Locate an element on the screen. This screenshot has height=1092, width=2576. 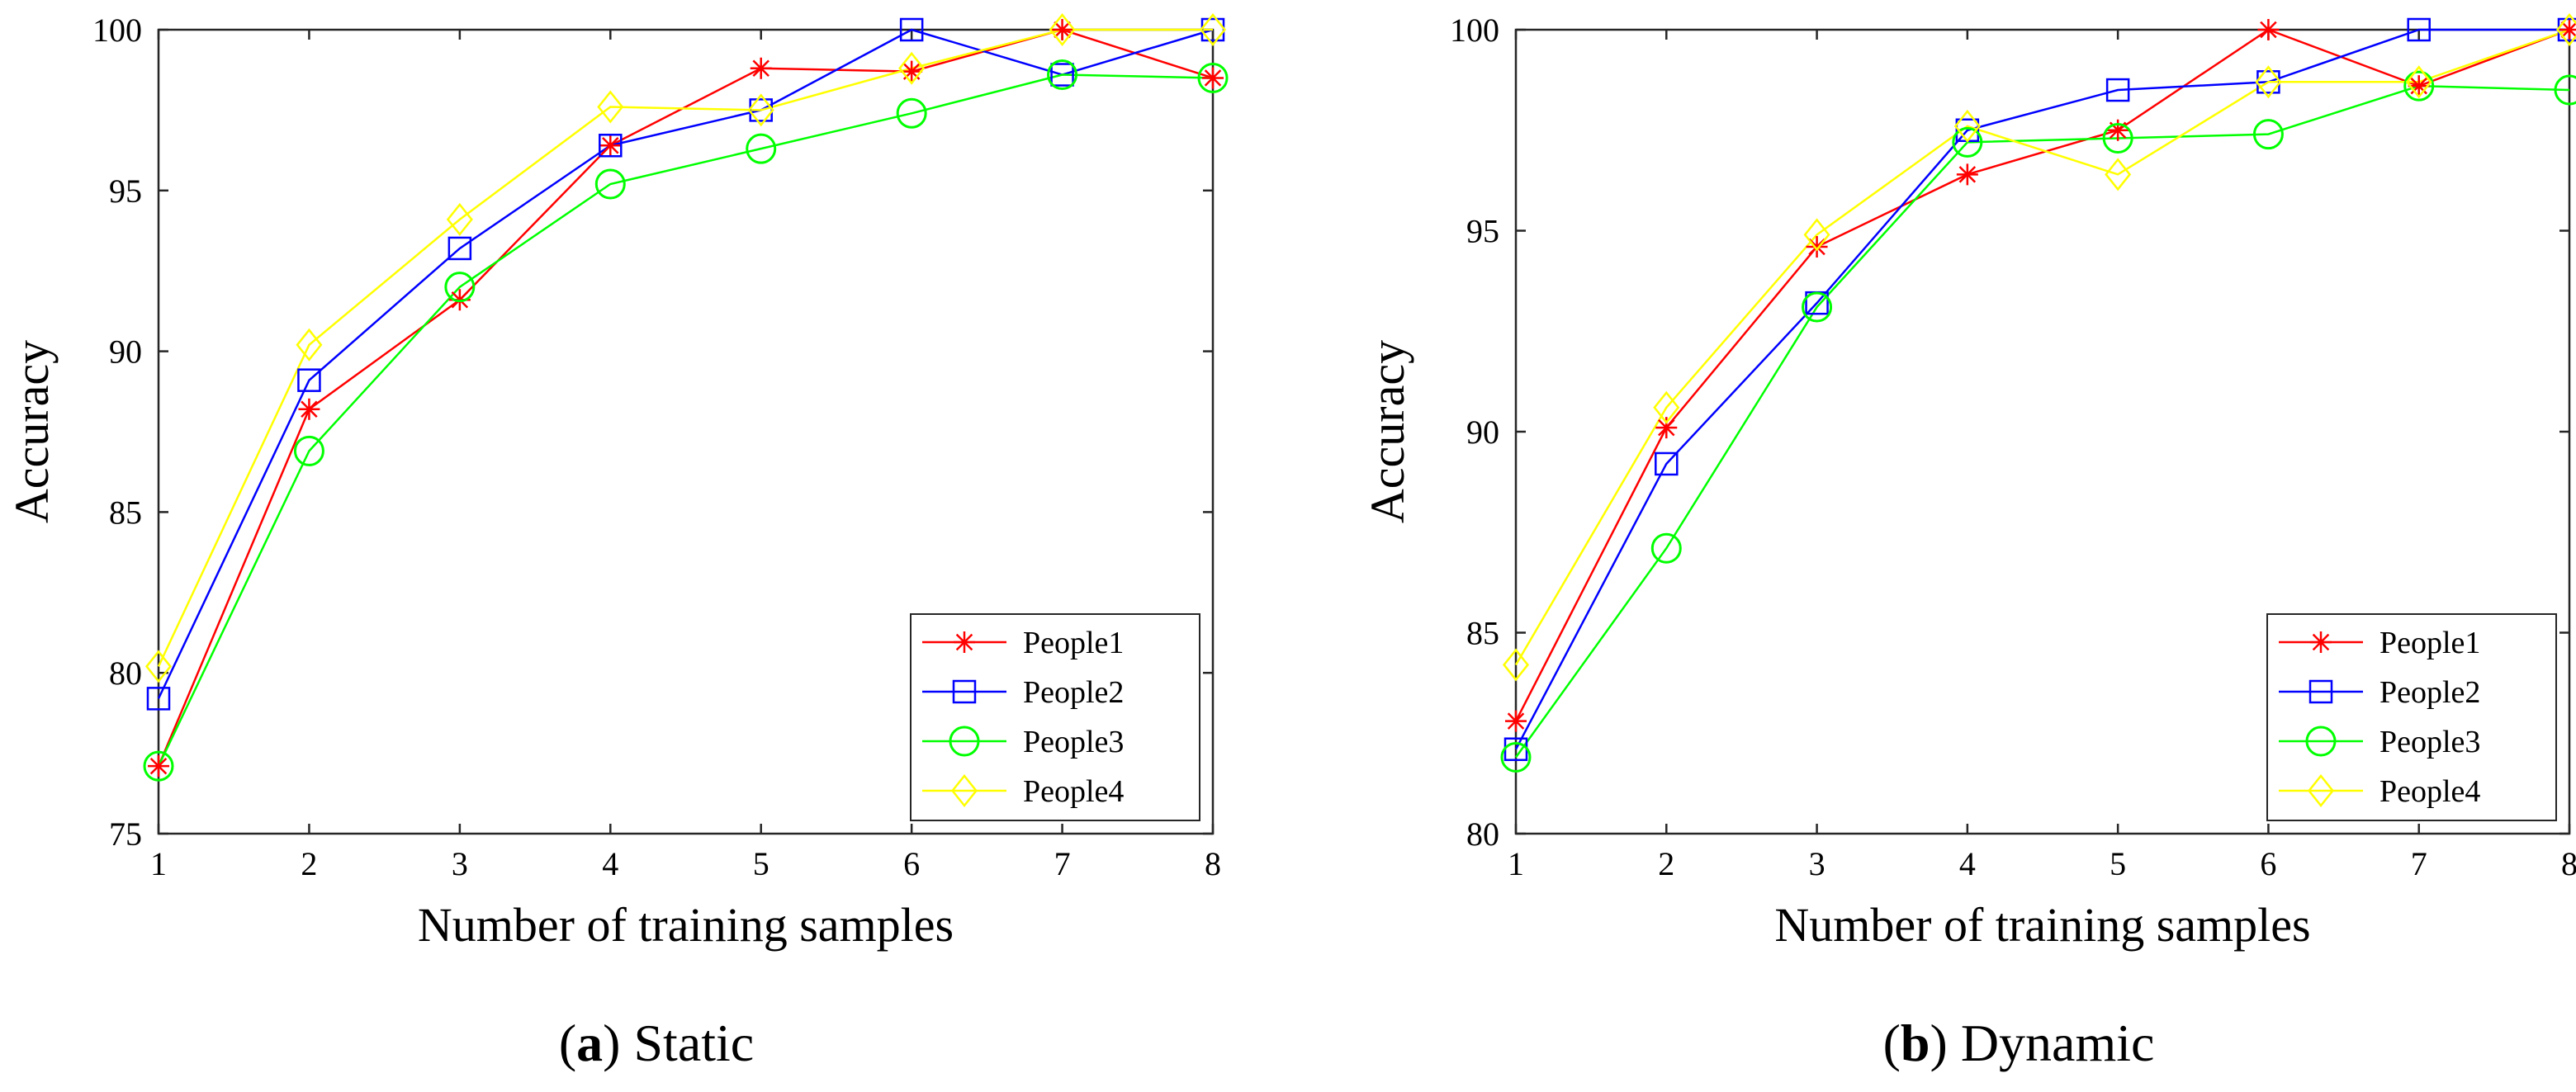
panel-caption: (a) Static is located at coordinates (656, 1043).